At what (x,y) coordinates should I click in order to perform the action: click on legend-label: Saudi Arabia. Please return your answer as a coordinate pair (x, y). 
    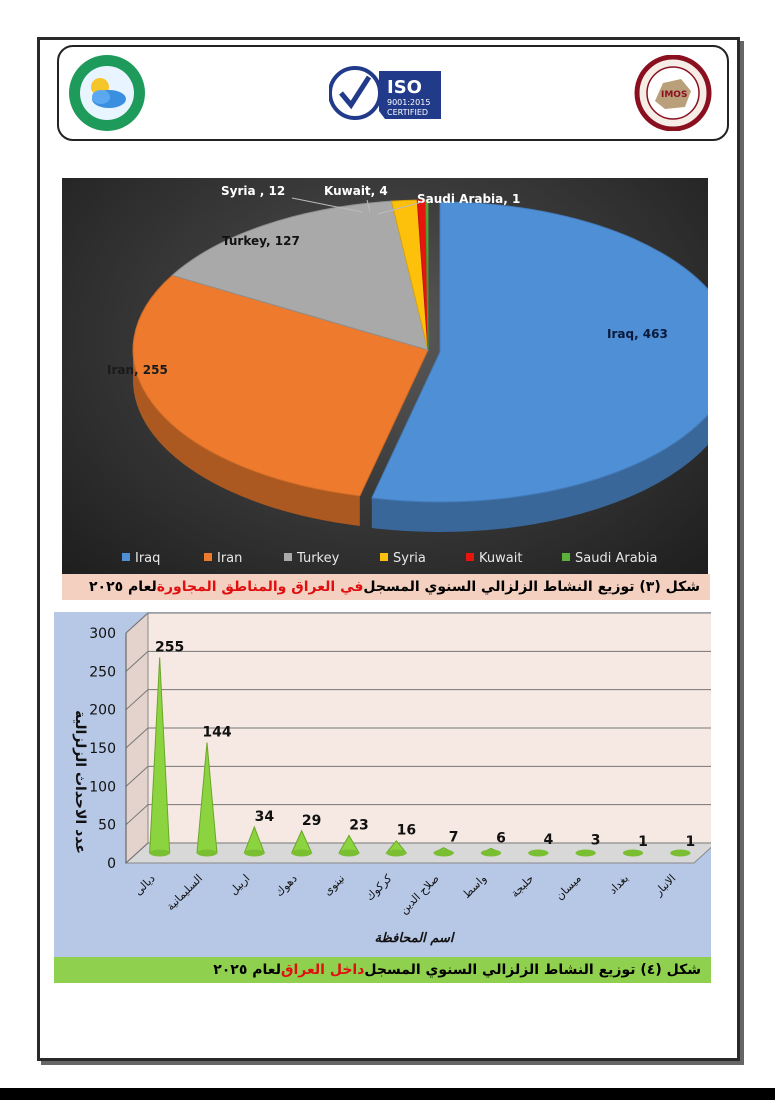
    Looking at the image, I should click on (616, 558).